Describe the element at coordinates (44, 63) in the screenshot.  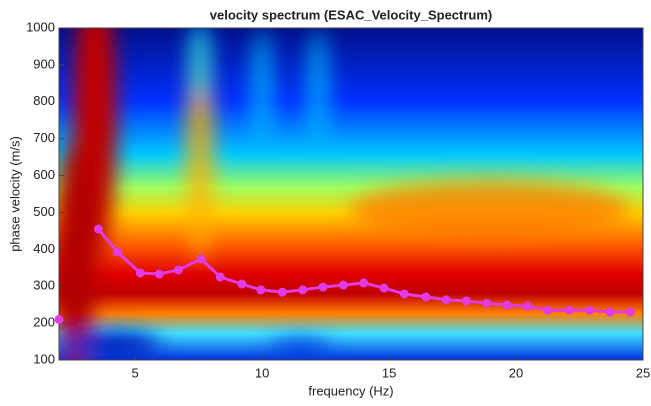
I see `y-tick-label: 900` at that location.